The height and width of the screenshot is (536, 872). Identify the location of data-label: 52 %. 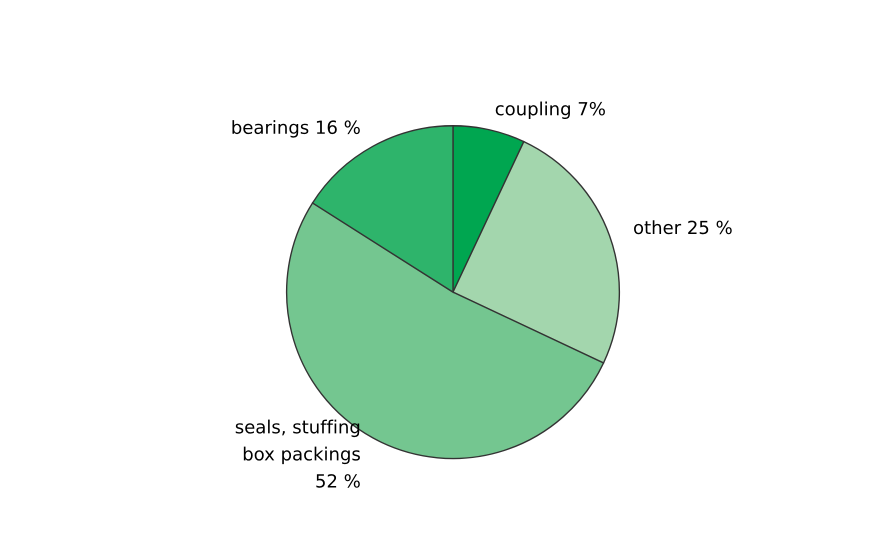
(338, 481).